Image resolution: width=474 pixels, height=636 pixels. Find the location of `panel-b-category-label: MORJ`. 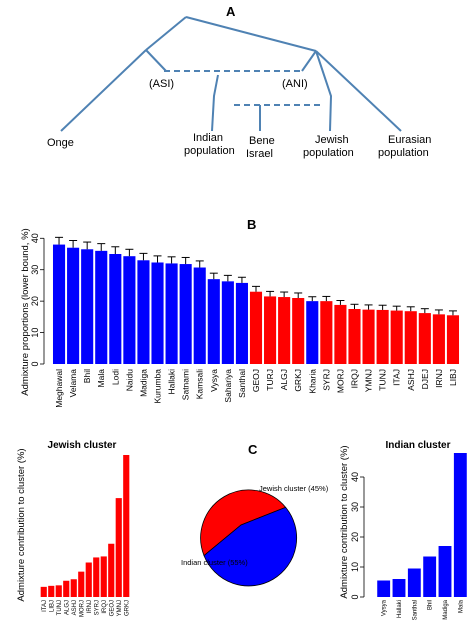

panel-b-category-label: MORJ is located at coordinates (340, 381).